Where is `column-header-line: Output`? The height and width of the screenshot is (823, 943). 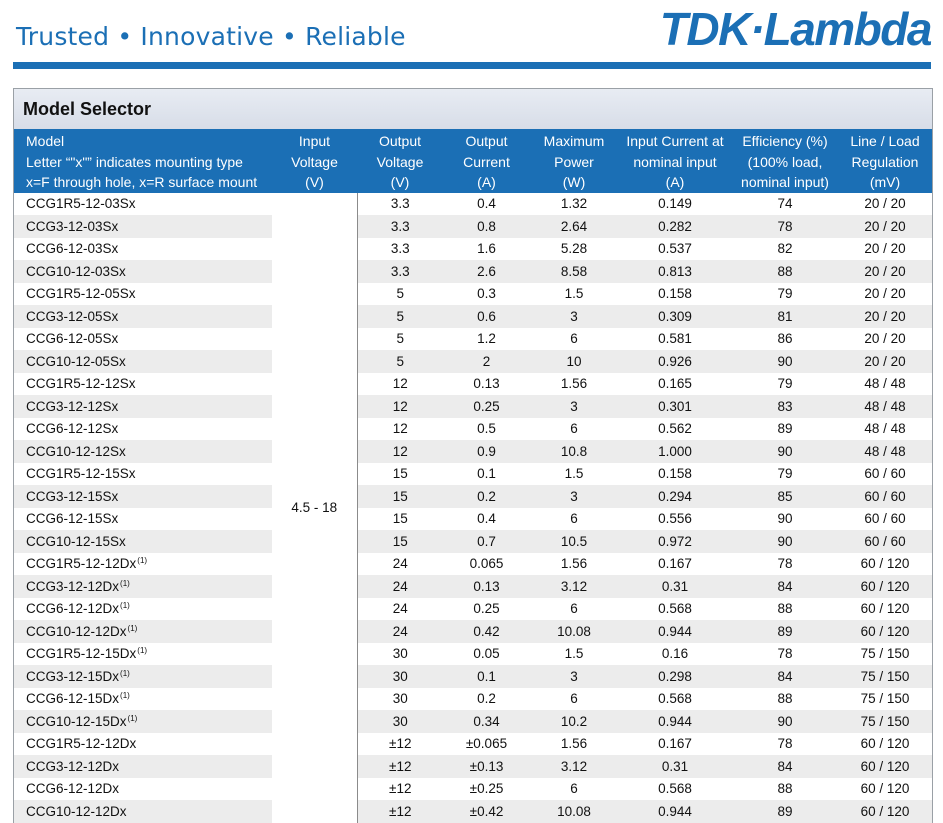 column-header-line: Output is located at coordinates (486, 141).